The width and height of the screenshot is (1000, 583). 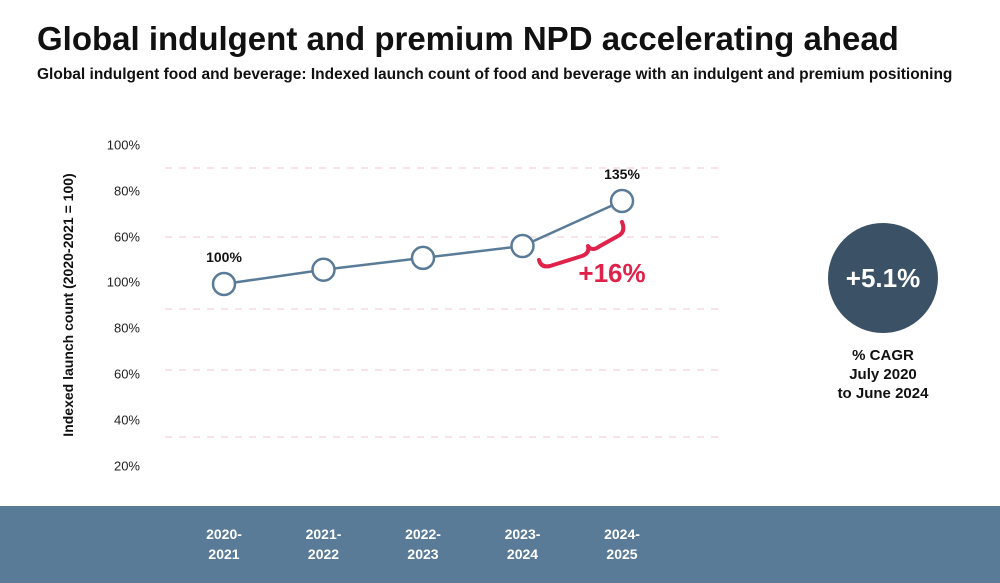 What do you see at coordinates (522, 554) in the screenshot?
I see `x-tick-line: 2024` at bounding box center [522, 554].